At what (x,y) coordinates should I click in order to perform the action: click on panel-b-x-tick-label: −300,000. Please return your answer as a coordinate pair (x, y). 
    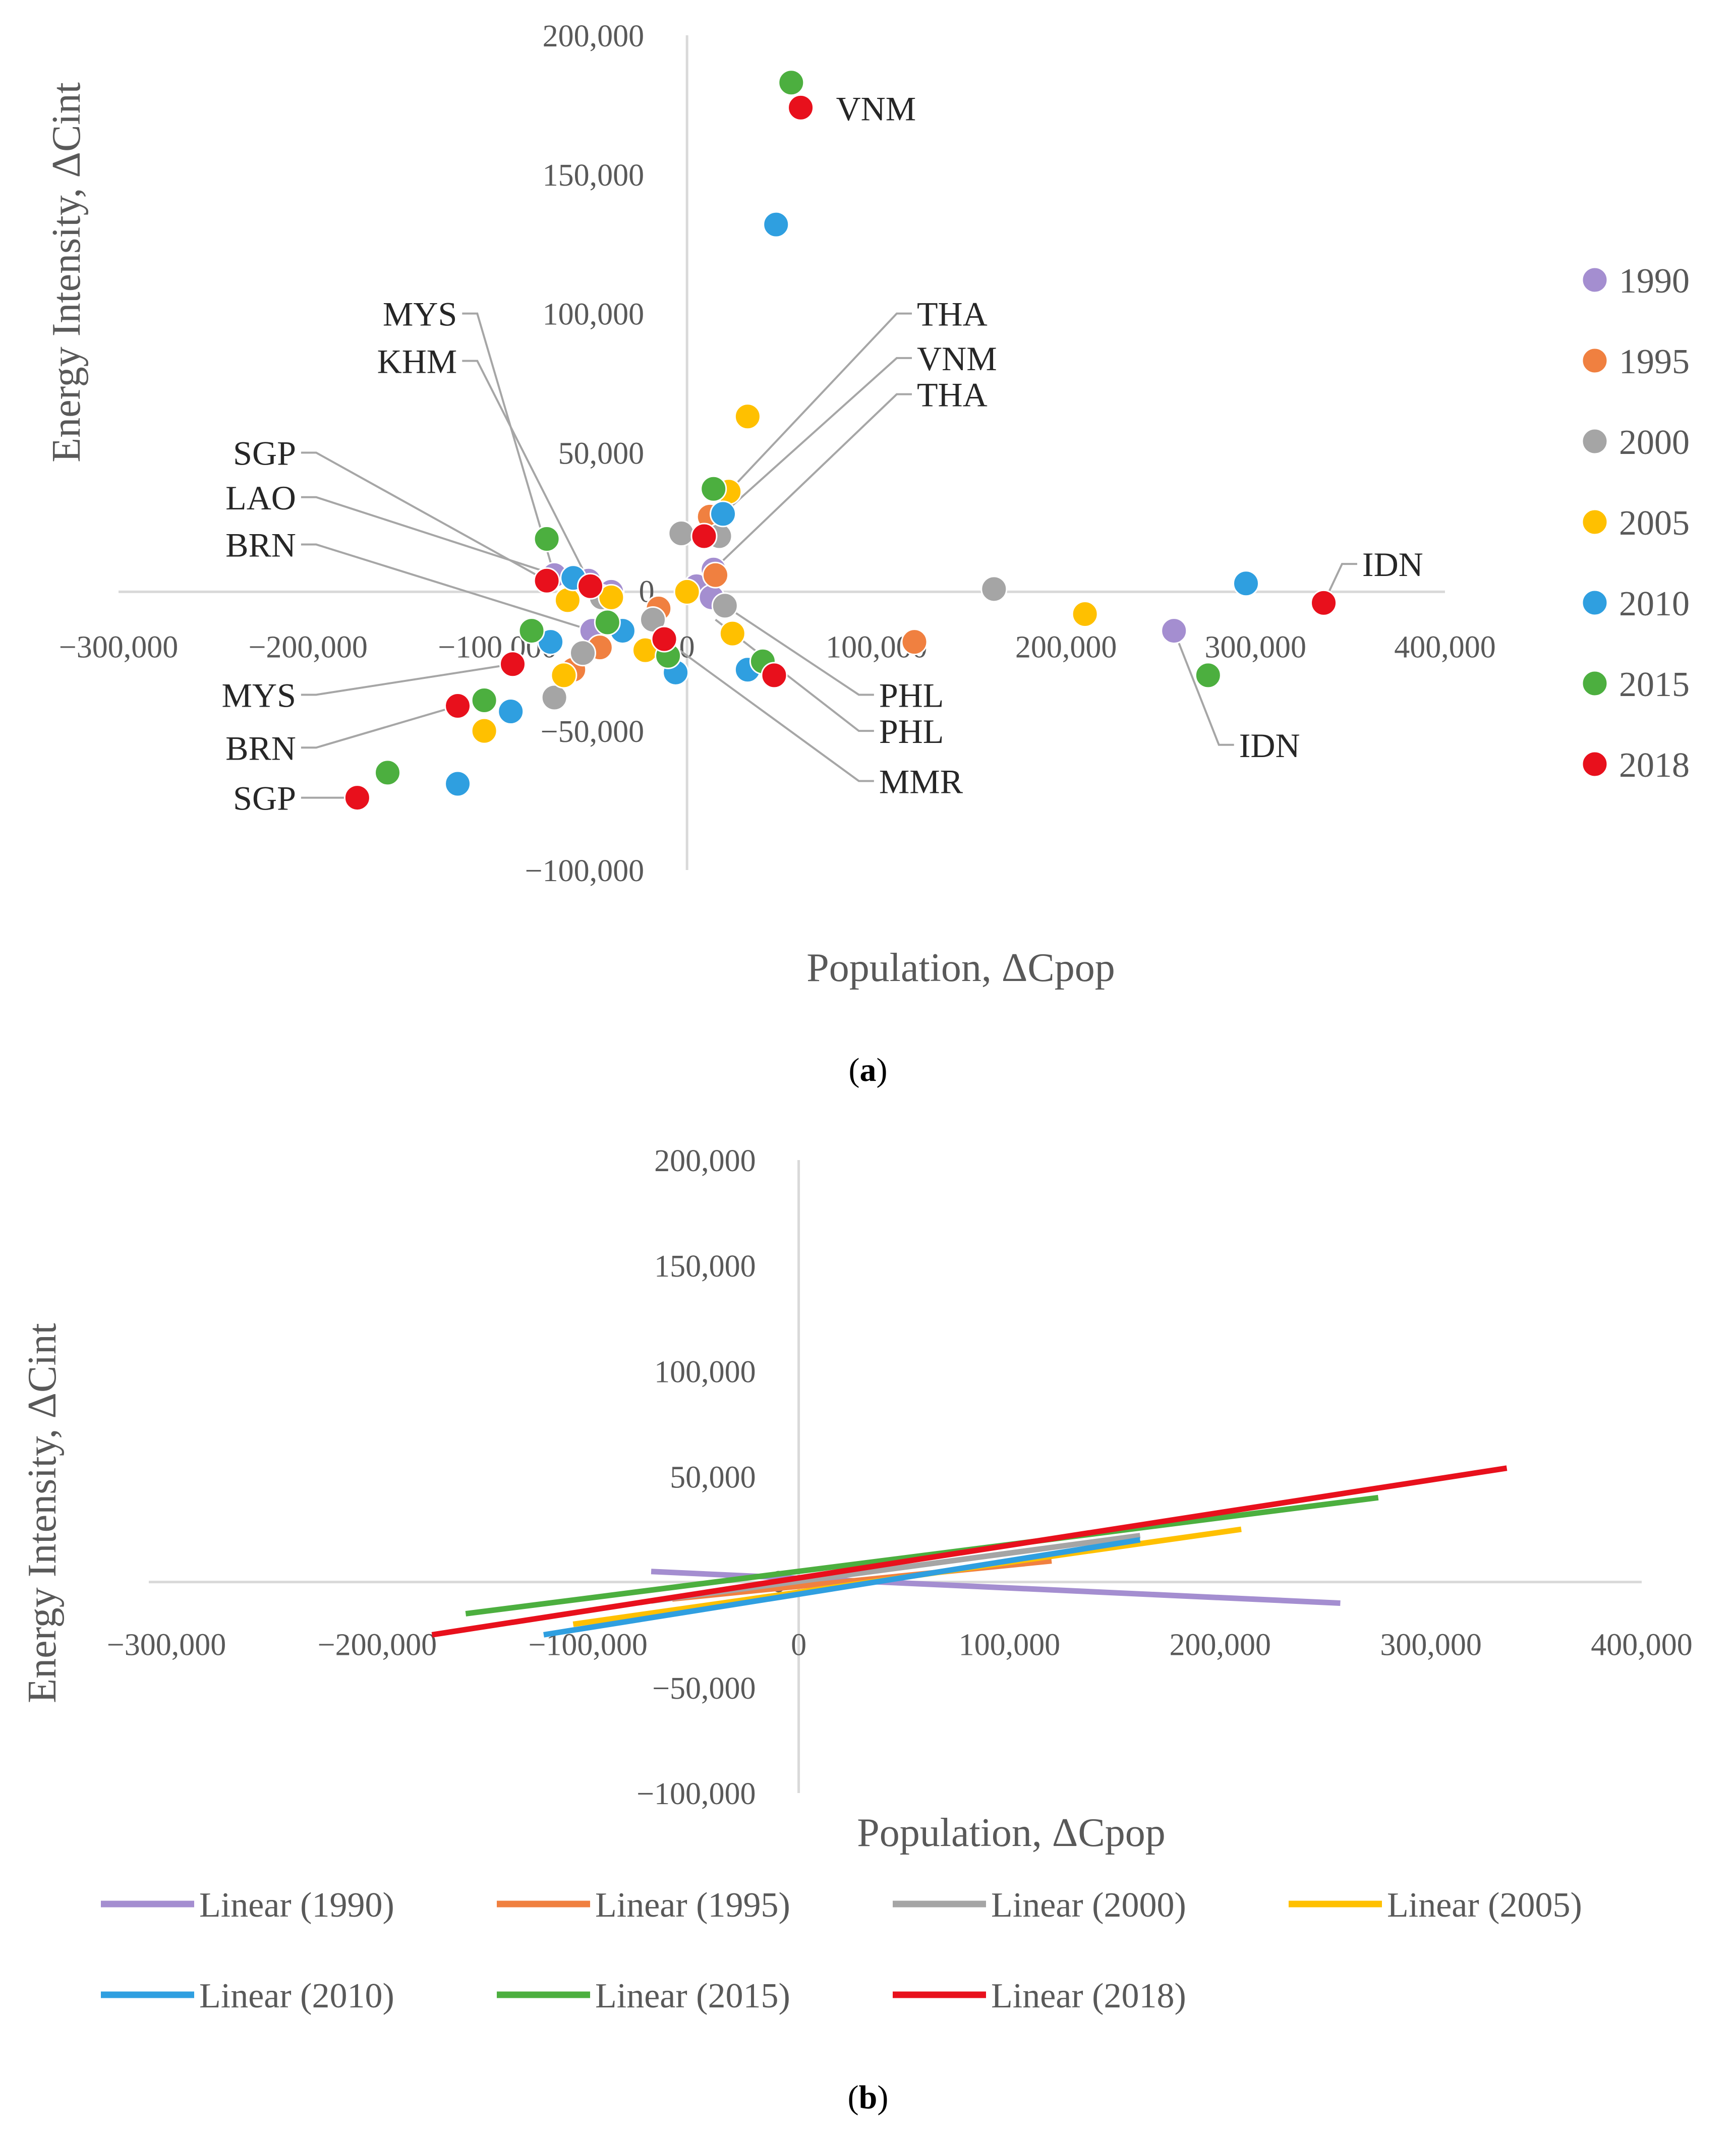
    Looking at the image, I should click on (166, 1645).